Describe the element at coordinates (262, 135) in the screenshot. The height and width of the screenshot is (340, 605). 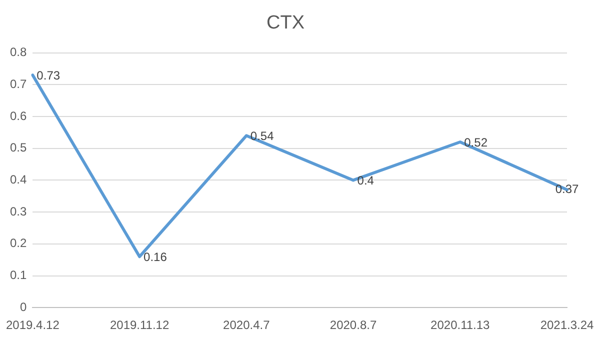
I see `data-label: 0.54` at that location.